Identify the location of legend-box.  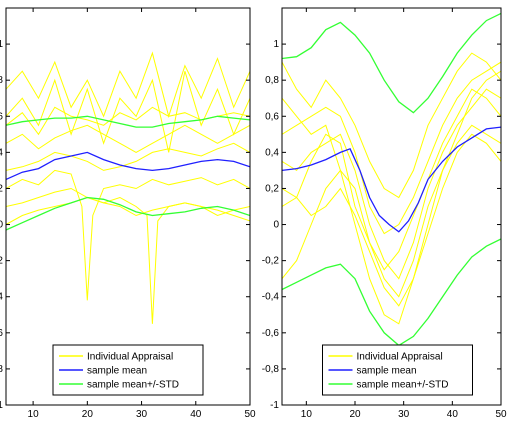
(397, 370).